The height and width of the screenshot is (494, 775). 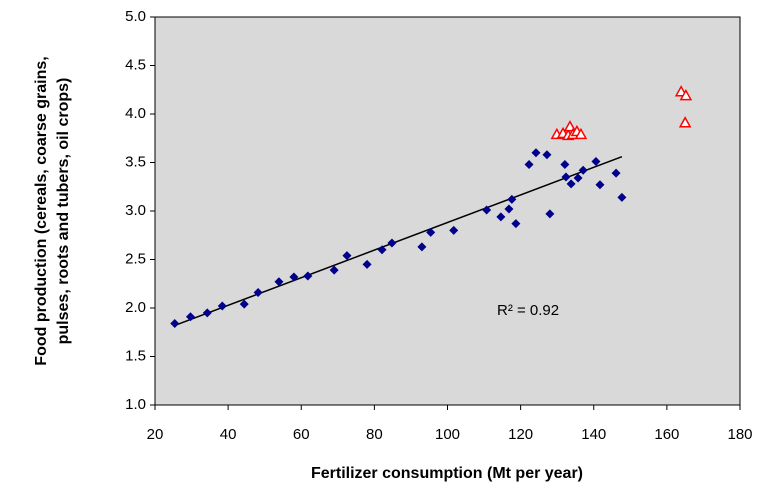 I want to click on y-tick-label: 2.5, so click(x=135, y=258).